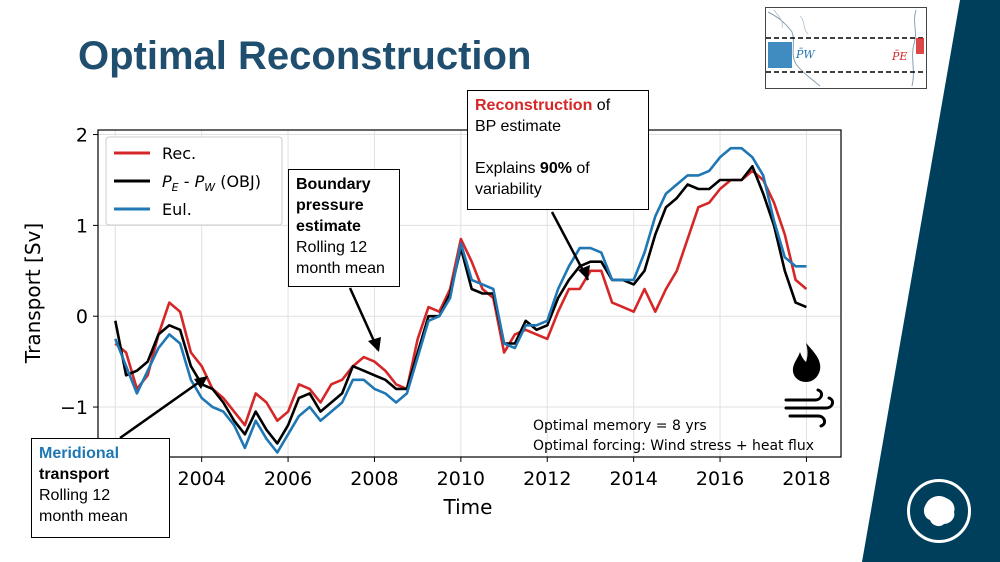 The width and height of the screenshot is (1000, 562). What do you see at coordinates (82, 226) in the screenshot?
I see `y-tick-label: 1` at bounding box center [82, 226].